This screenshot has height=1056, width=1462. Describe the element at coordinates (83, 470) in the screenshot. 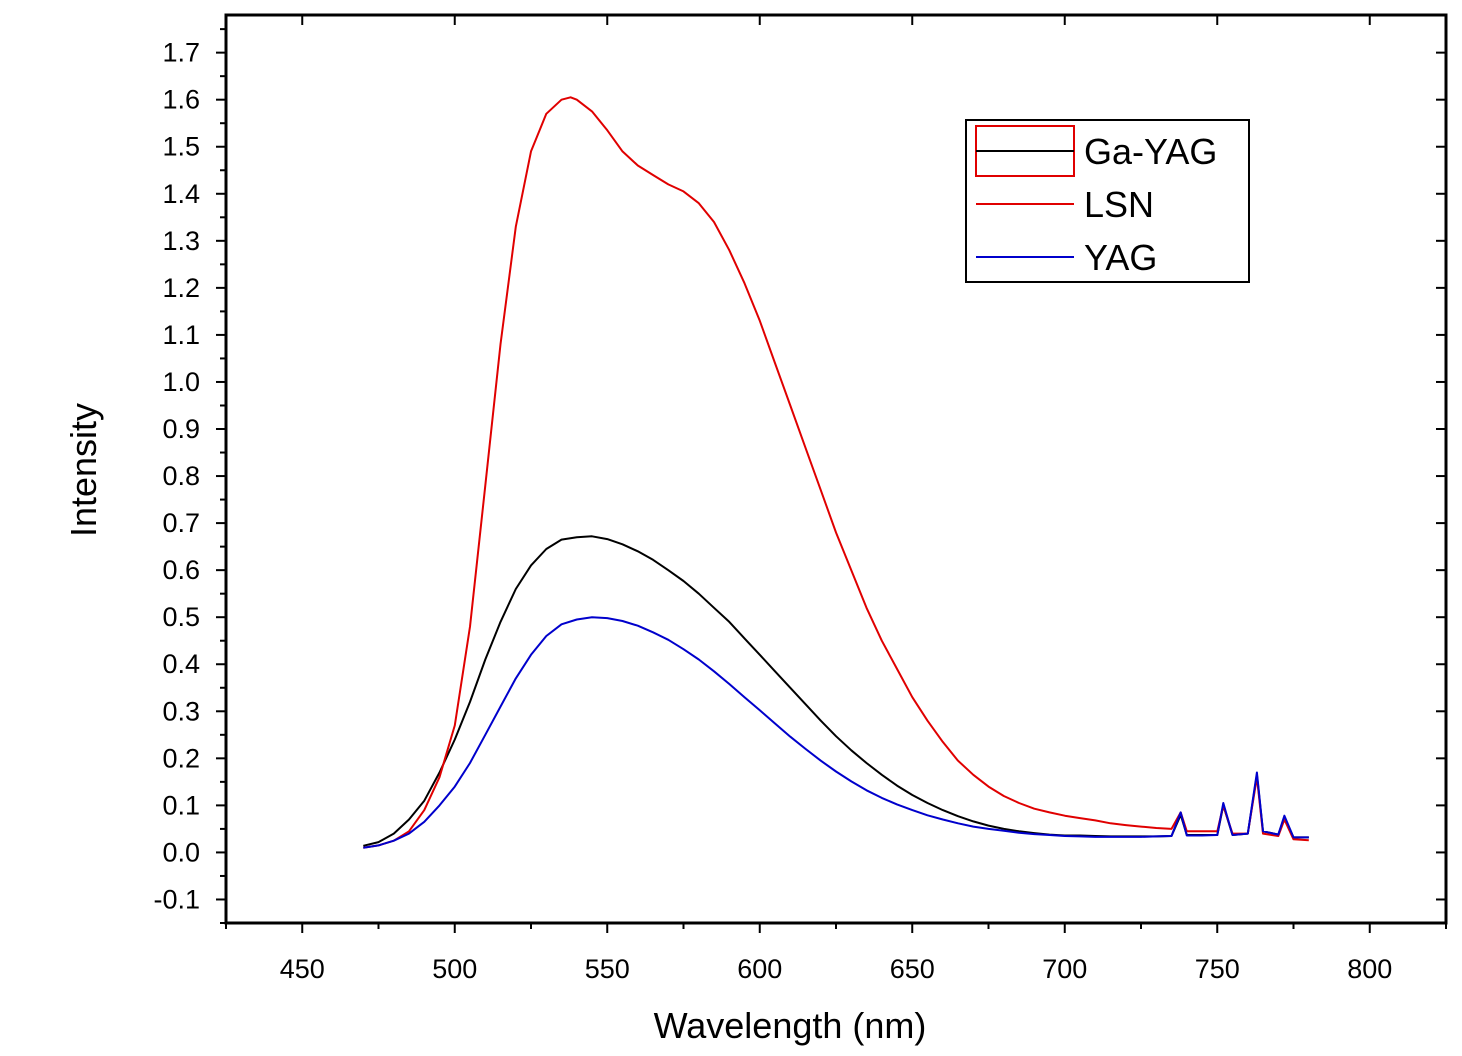

I see `y-axis-title: Intensity` at that location.